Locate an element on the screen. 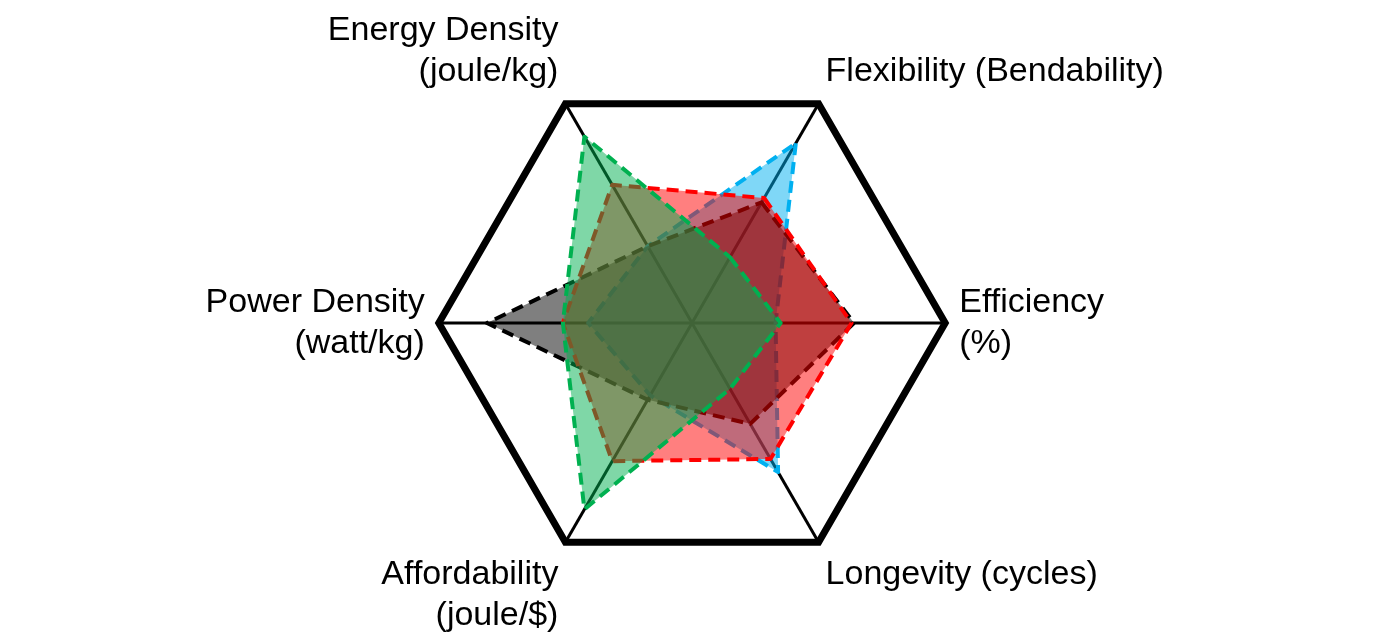  spoke-label: Affordability (joule/$) is located at coordinates (470, 592).